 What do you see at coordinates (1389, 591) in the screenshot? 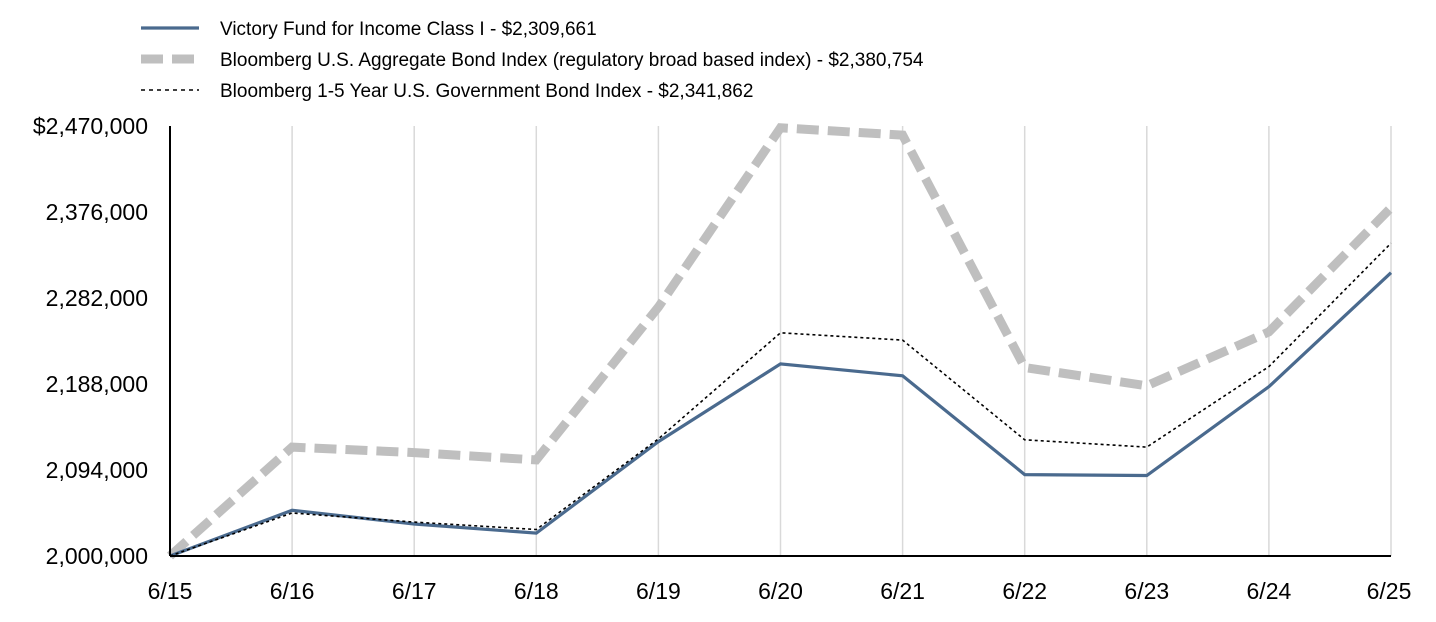
I see `x-tick-label: 6/25` at bounding box center [1389, 591].